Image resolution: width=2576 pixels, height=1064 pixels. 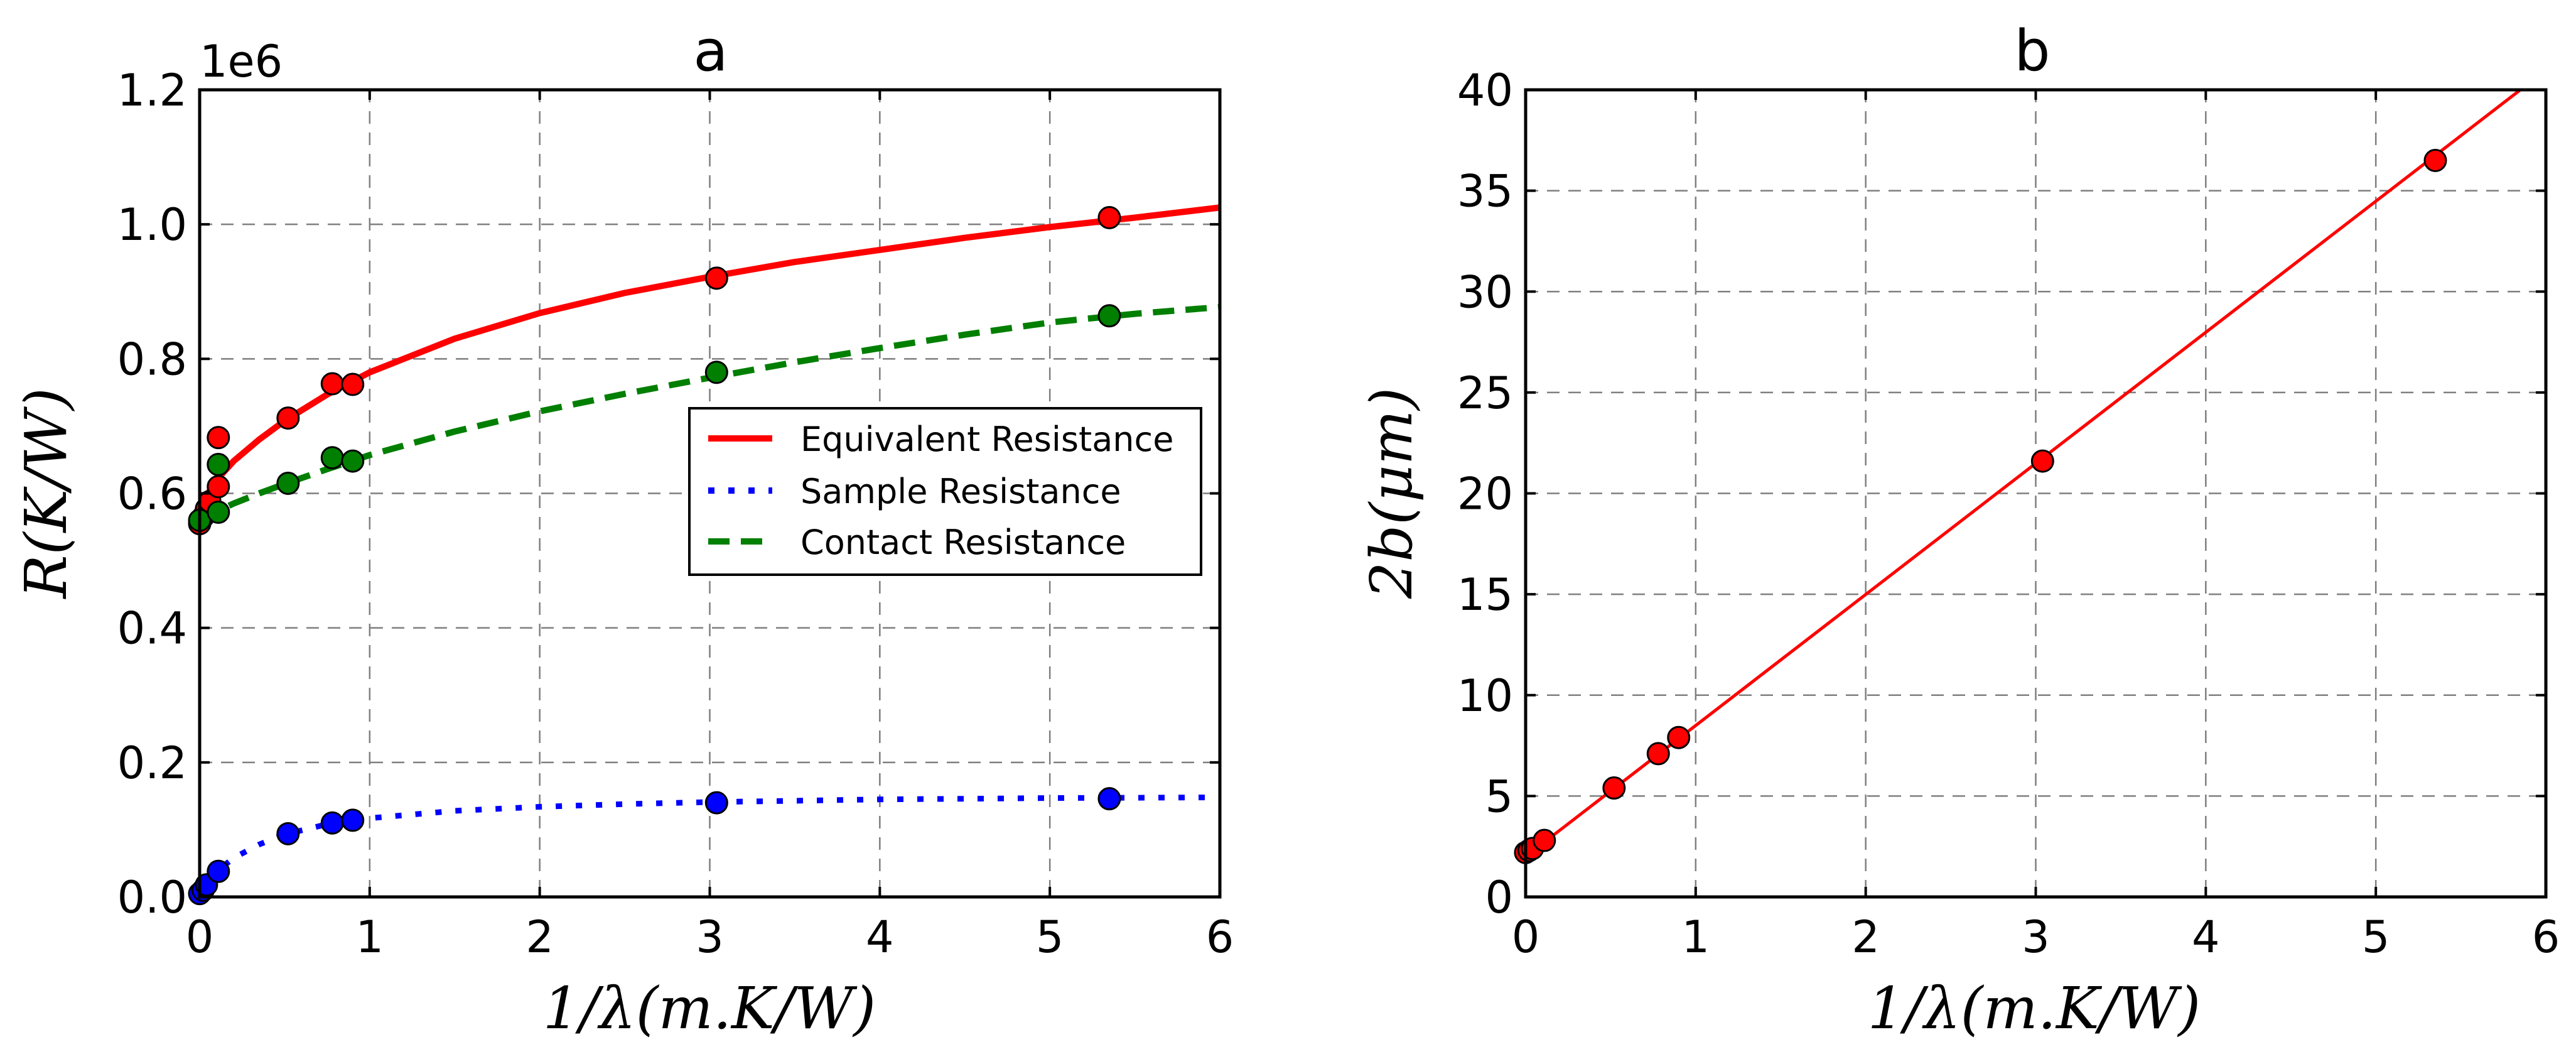 What do you see at coordinates (241, 61) in the screenshot?
I see `chart-a-offset-text: 1e6` at bounding box center [241, 61].